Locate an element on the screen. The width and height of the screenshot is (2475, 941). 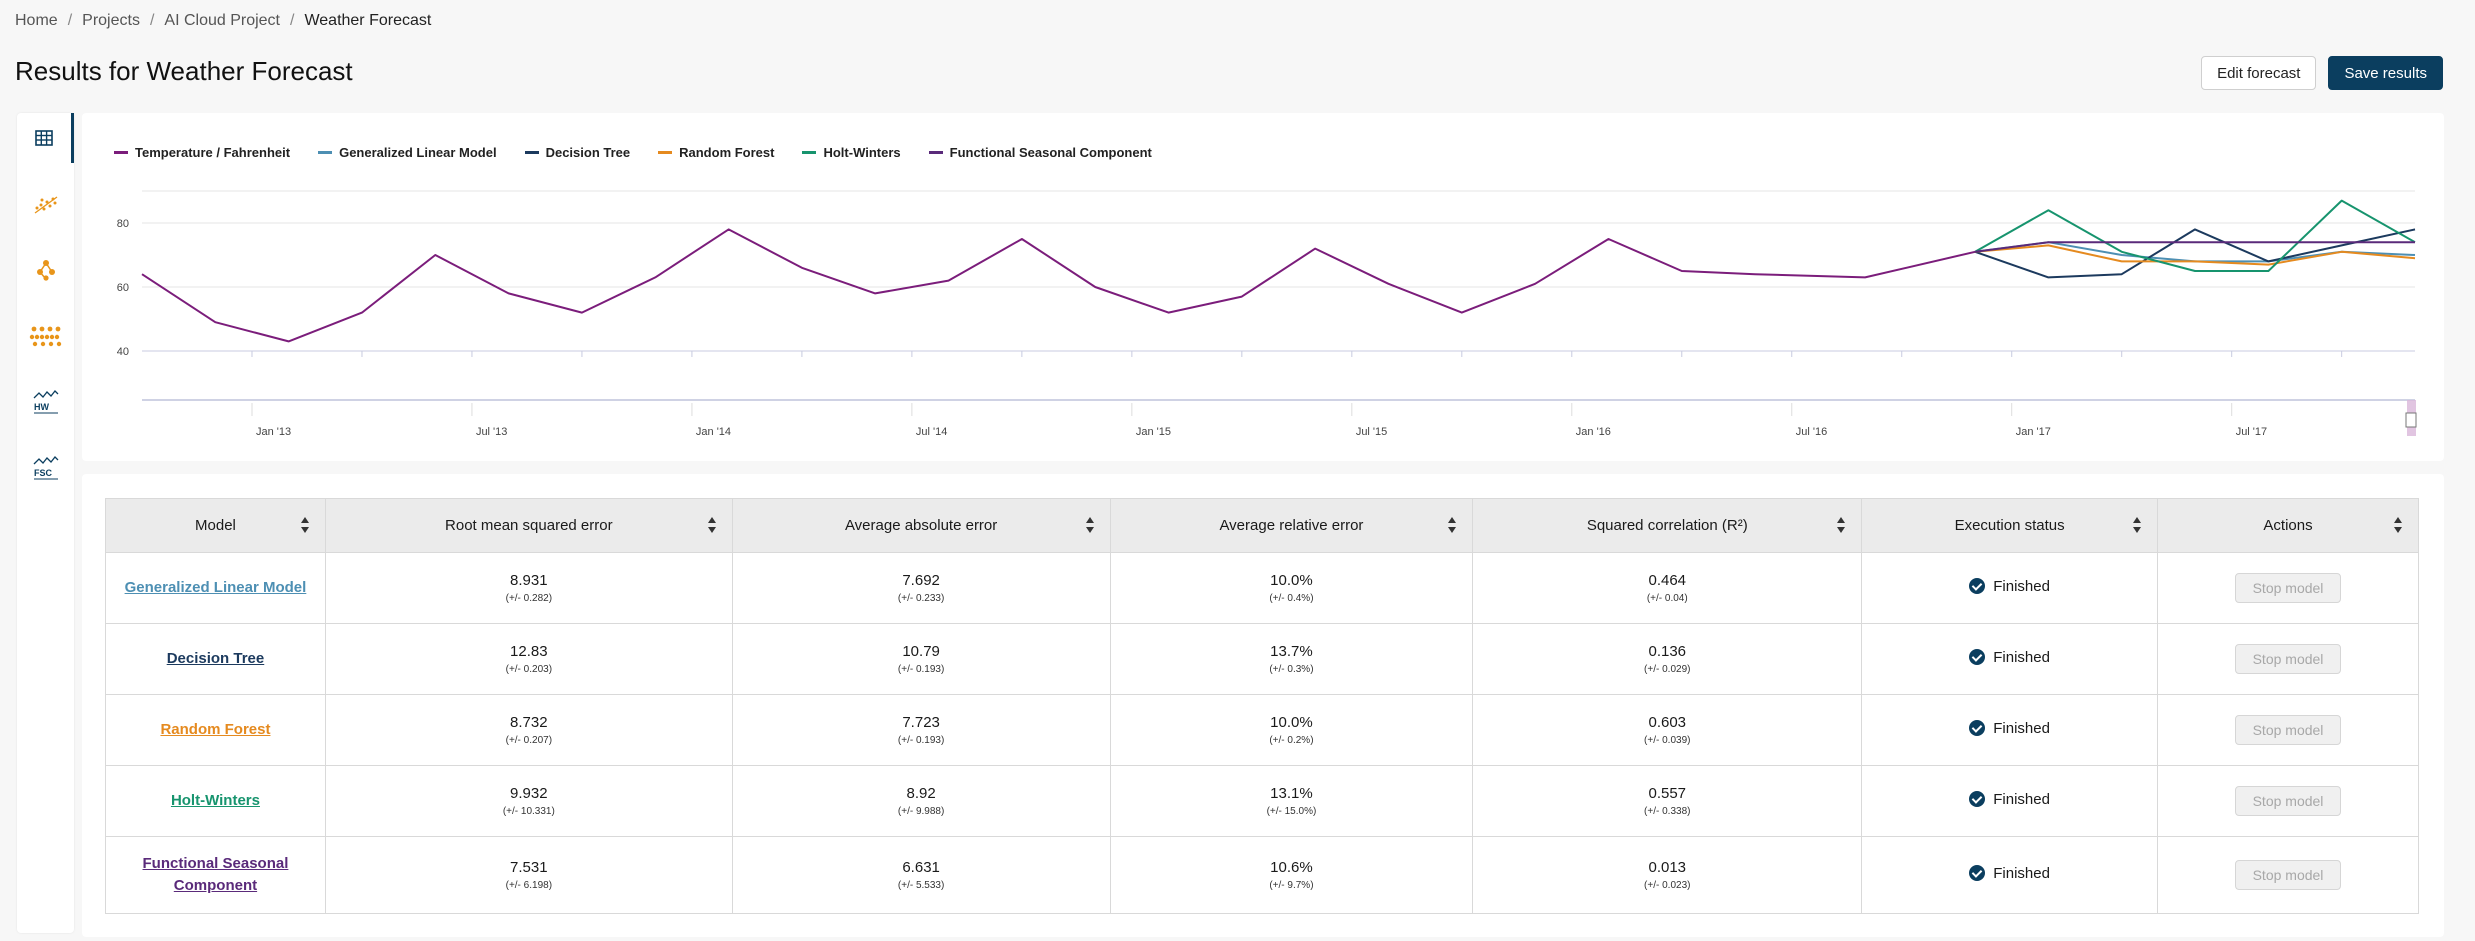
y-tick-label: 40 is located at coordinates (123, 352).